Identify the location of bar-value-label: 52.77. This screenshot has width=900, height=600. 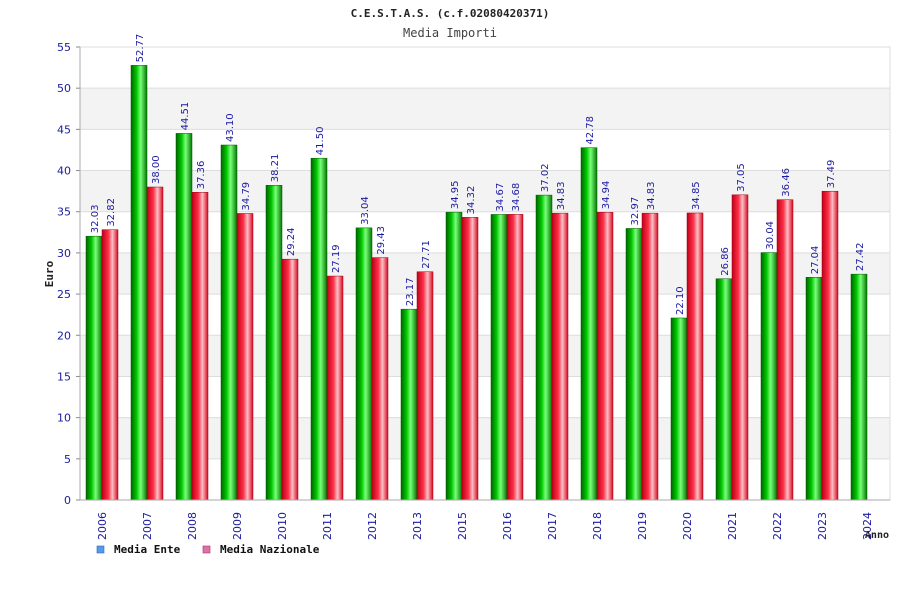
(140, 48).